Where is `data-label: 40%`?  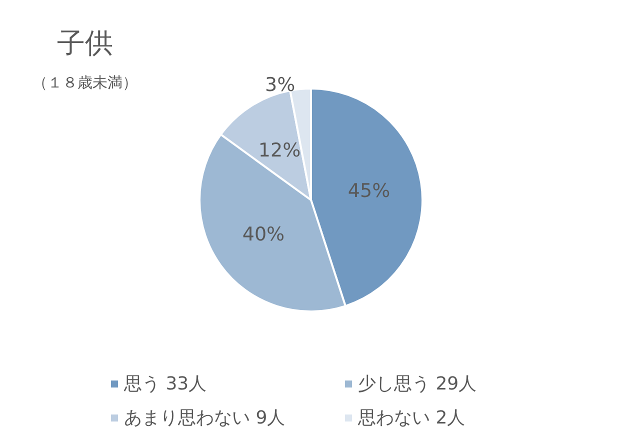 data-label: 40% is located at coordinates (263, 235).